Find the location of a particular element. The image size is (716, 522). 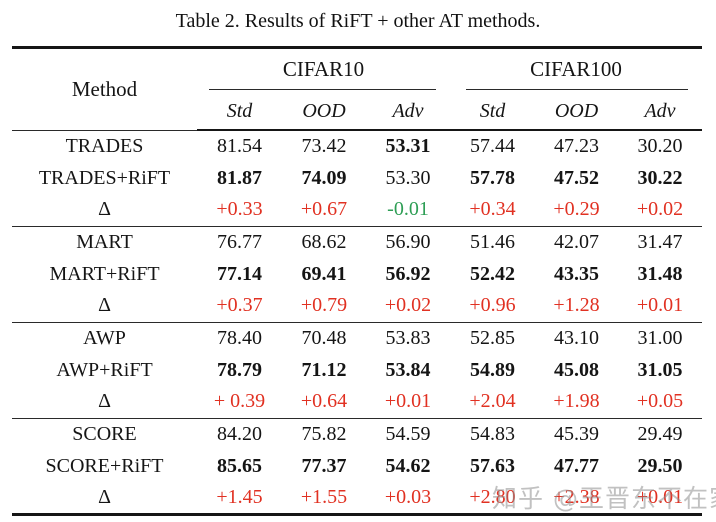

table-row: MART 76.77 68.62 56.90 51.46 42.07 31.47 is located at coordinates (357, 242).